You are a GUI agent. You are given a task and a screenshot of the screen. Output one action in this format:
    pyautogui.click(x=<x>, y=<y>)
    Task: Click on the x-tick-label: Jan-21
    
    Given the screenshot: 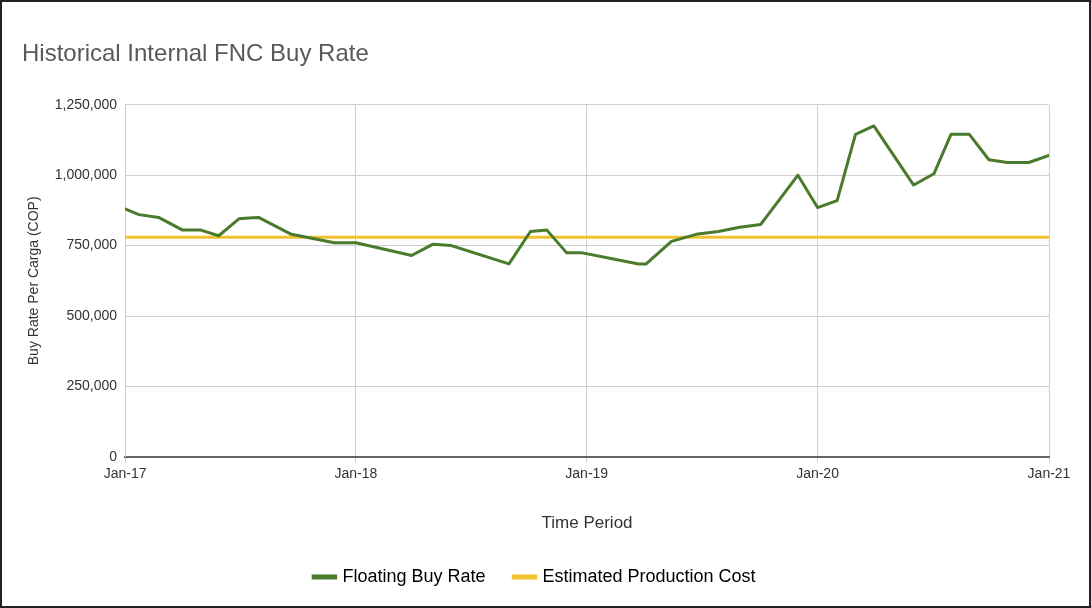 What is the action you would take?
    pyautogui.click(x=1049, y=473)
    